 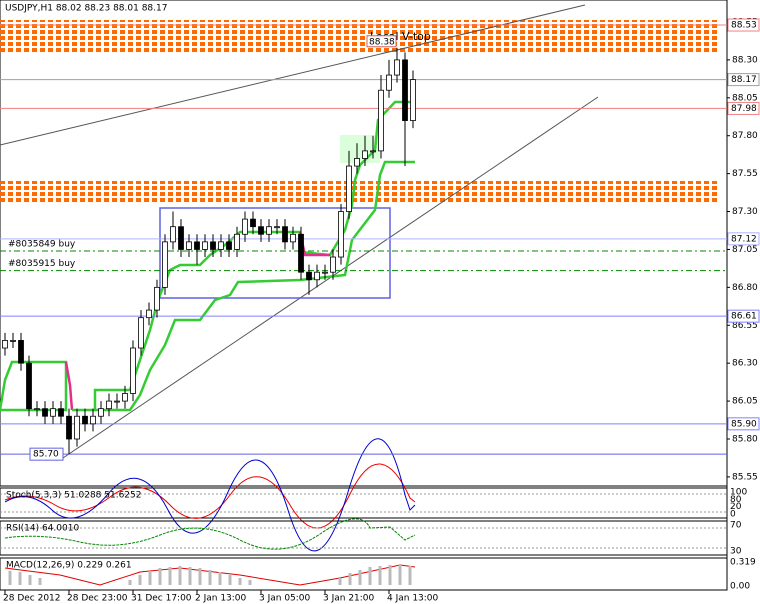 I want to click on x-tick-label: 3 Jan 21:00, so click(x=349, y=599).